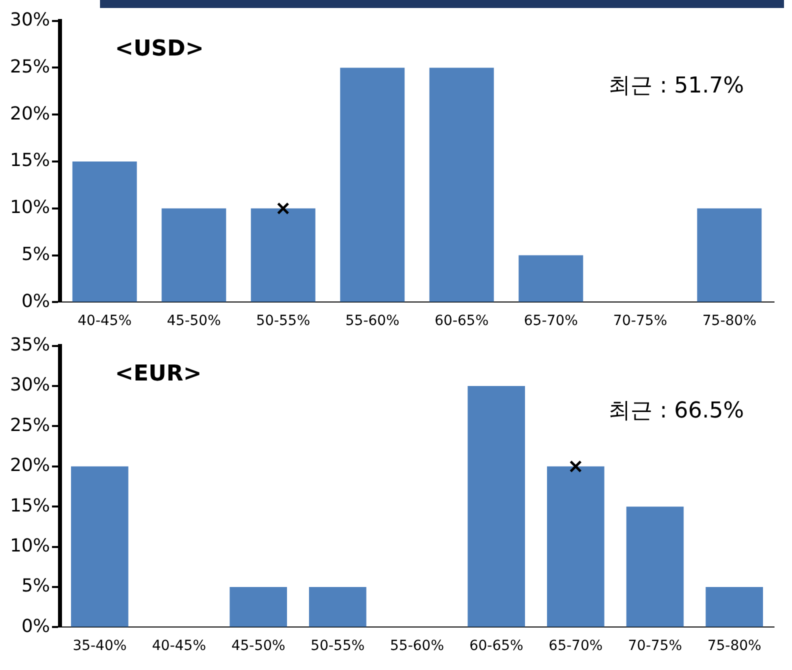 This screenshot has height=670, width=792. Describe the element at coordinates (30, 345) in the screenshot. I see `y-tick-label: 35%` at that location.